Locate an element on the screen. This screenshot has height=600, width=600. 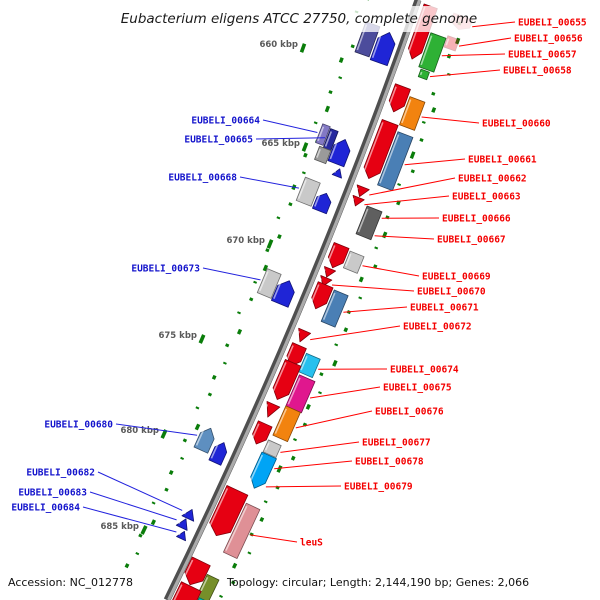
gene-label-forward: EUBELI_00658 is located at coordinates (537, 71).